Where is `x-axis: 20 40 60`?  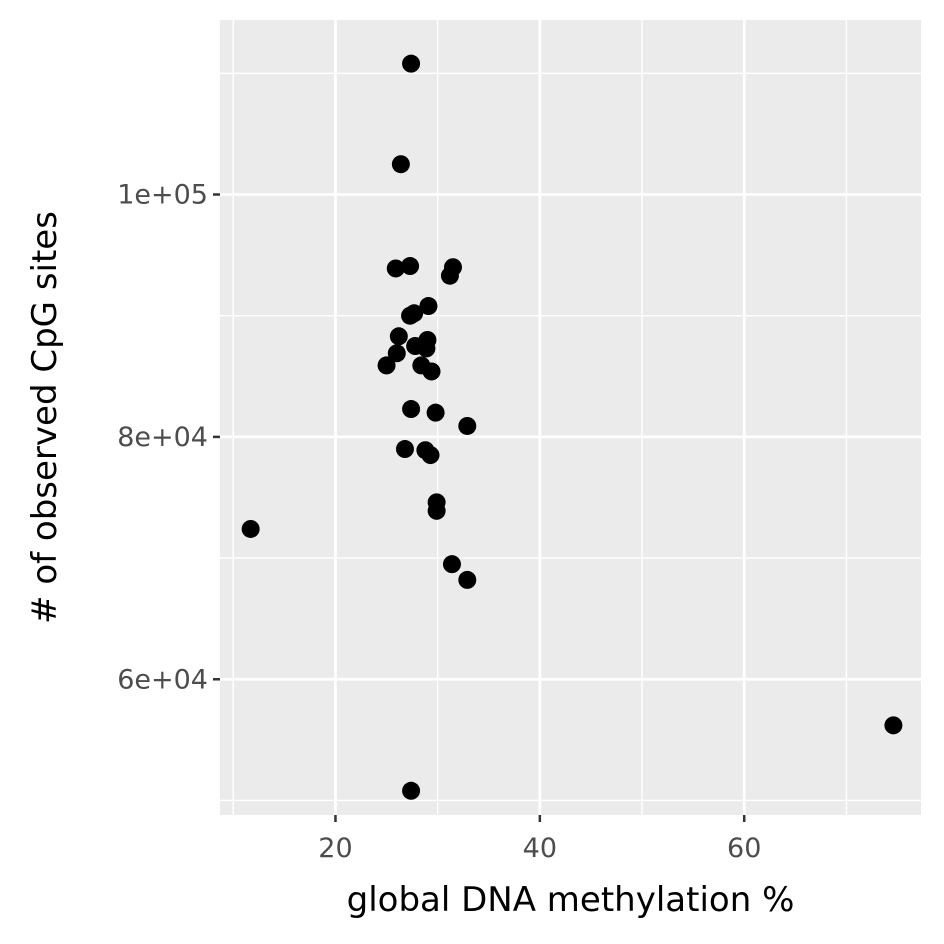 x-axis: 20 40 60 is located at coordinates (539, 839).